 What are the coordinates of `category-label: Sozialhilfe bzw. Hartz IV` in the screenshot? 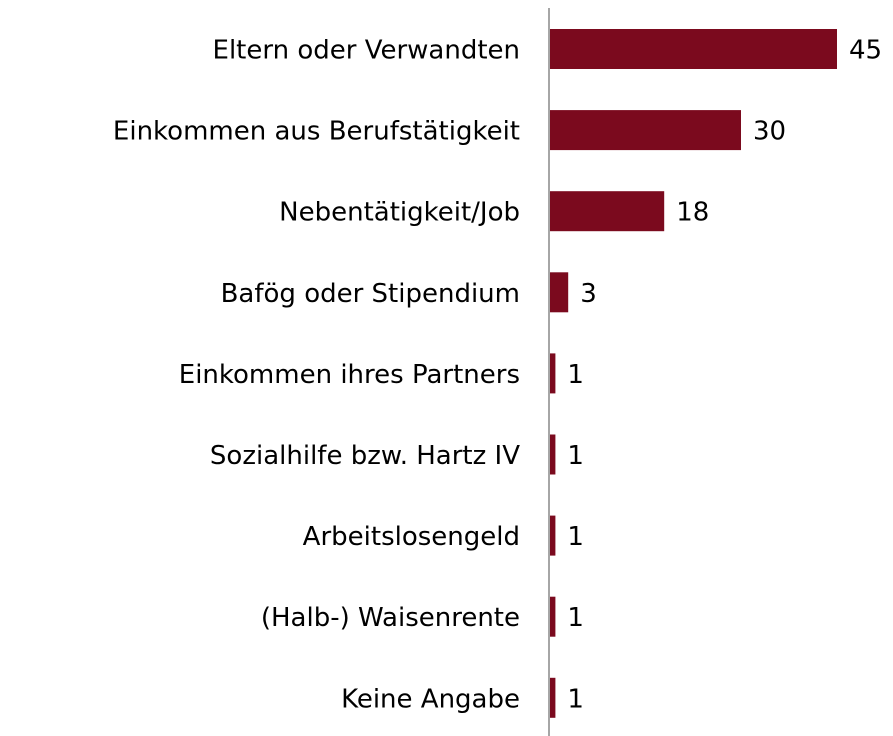 It's located at (365, 456).